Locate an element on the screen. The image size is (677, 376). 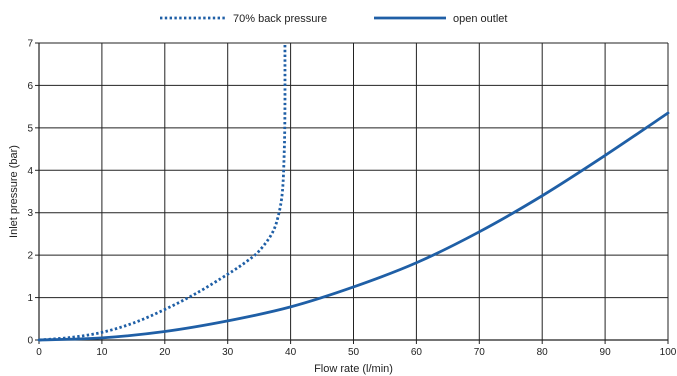
x-tick-label: 0 is located at coordinates (39, 352).